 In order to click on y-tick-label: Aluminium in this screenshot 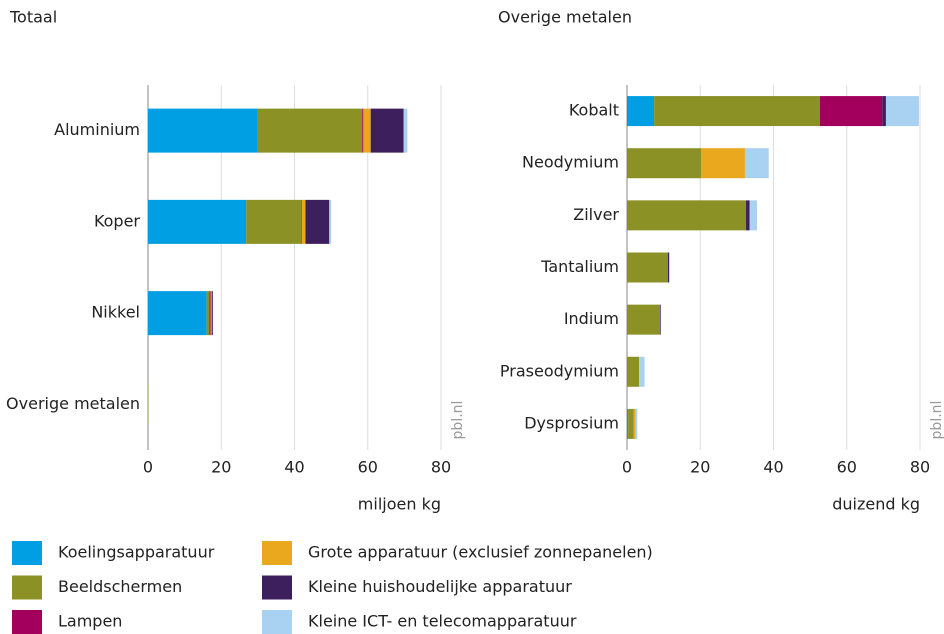, I will do `click(97, 129)`.